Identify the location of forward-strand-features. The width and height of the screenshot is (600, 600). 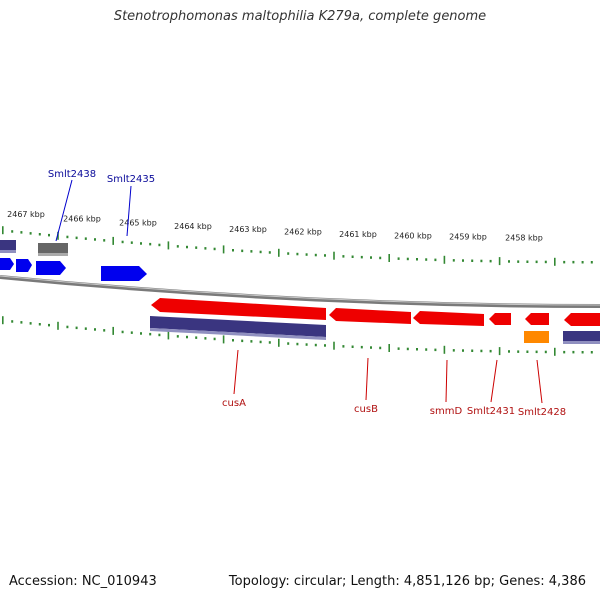
(73, 260).